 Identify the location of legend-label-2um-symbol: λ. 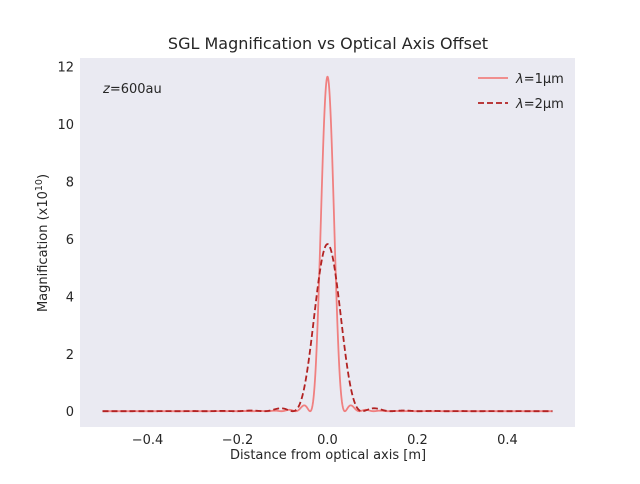
(519, 104).